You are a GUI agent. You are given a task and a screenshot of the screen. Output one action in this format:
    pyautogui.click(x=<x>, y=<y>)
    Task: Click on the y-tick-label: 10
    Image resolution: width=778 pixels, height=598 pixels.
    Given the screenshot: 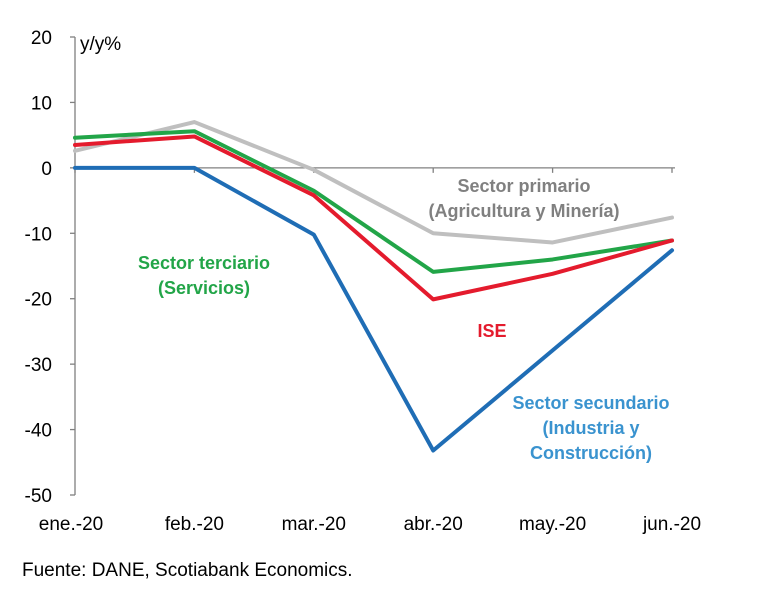 What is the action you would take?
    pyautogui.click(x=41, y=103)
    